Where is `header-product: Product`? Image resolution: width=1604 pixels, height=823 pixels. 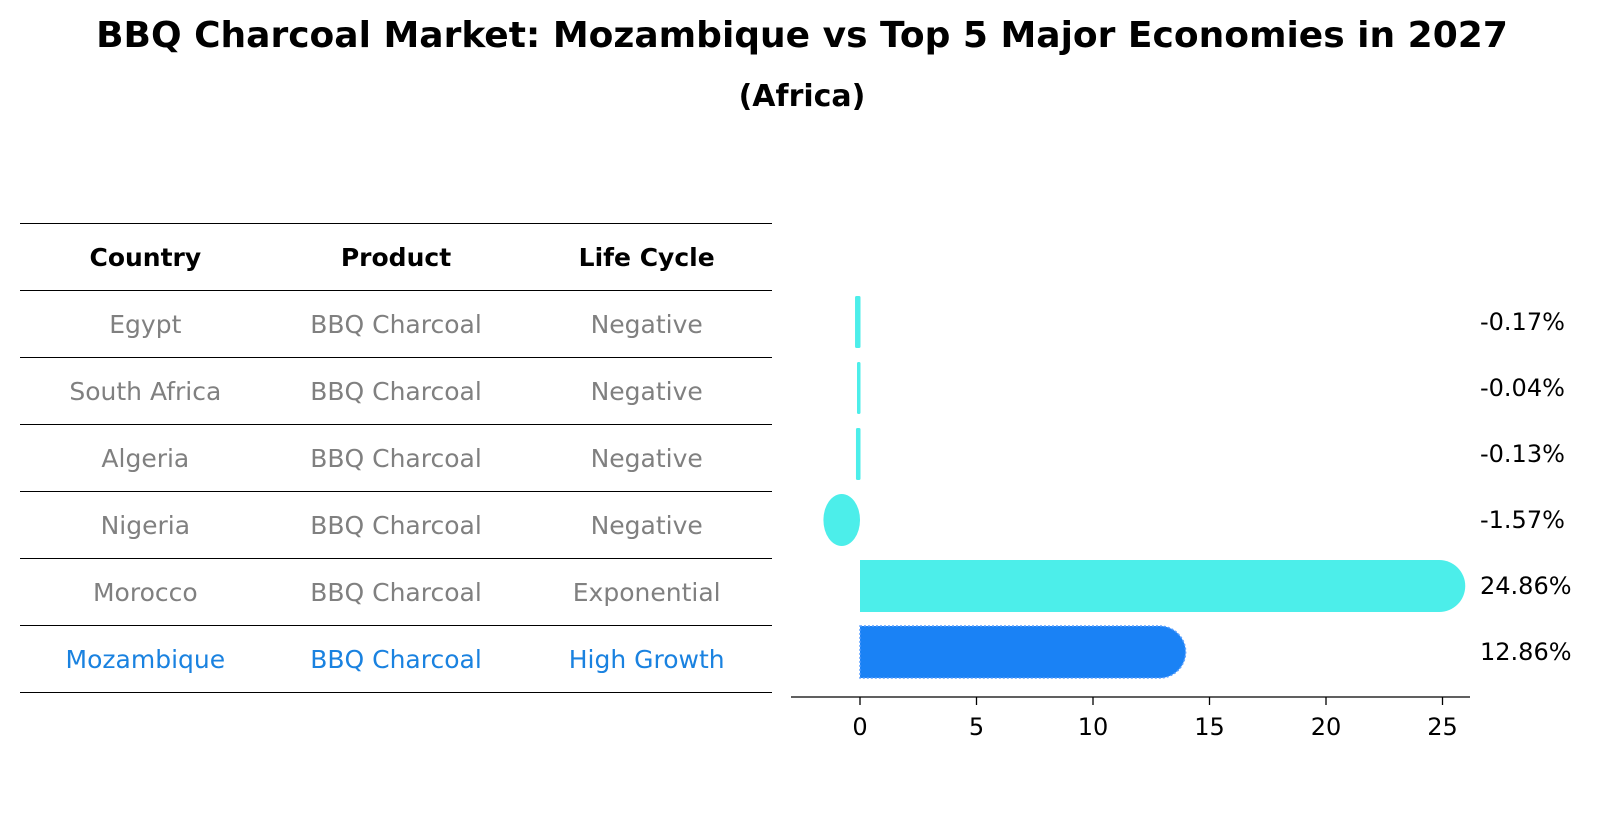
header-product: Product is located at coordinates (396, 257).